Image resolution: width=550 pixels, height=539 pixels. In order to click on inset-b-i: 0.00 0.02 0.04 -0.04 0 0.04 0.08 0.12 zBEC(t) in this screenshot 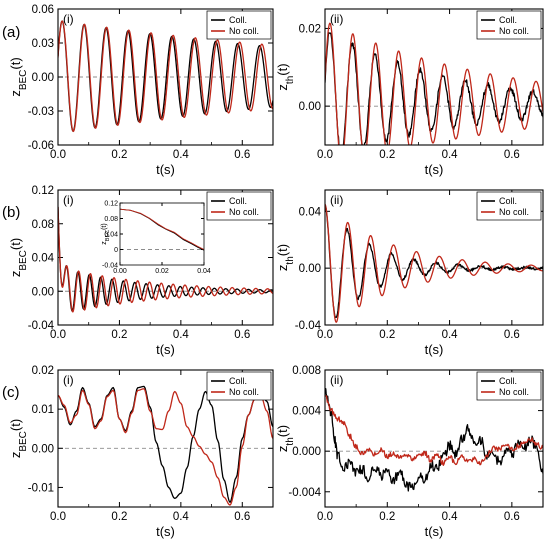, I will do `click(156, 238)`.